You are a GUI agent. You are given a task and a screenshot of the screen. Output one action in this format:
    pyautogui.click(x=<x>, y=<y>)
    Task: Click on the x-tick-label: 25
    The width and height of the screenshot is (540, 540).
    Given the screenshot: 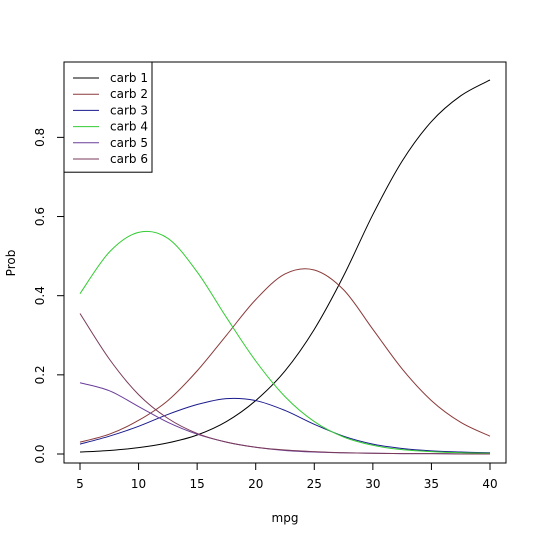 What is the action you would take?
    pyautogui.click(x=314, y=484)
    